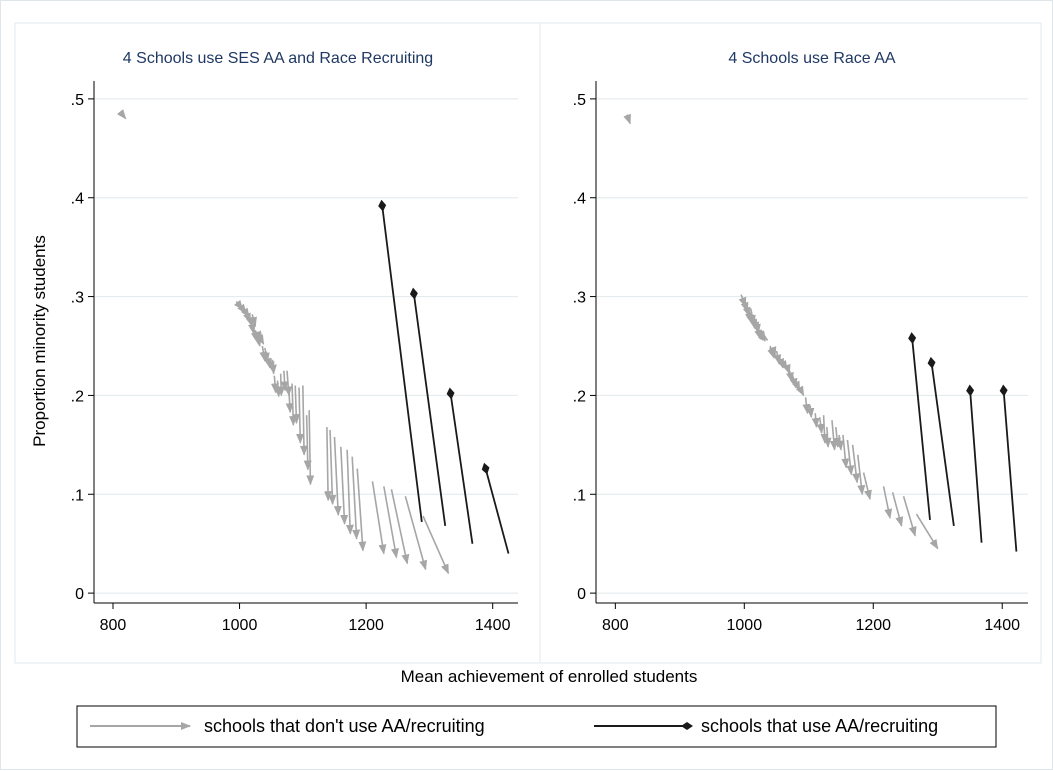 The height and width of the screenshot is (771, 1053). Describe the element at coordinates (278, 58) in the screenshot. I see `panel-title: 4 Schools use SES AA and Race Recruiting` at that location.